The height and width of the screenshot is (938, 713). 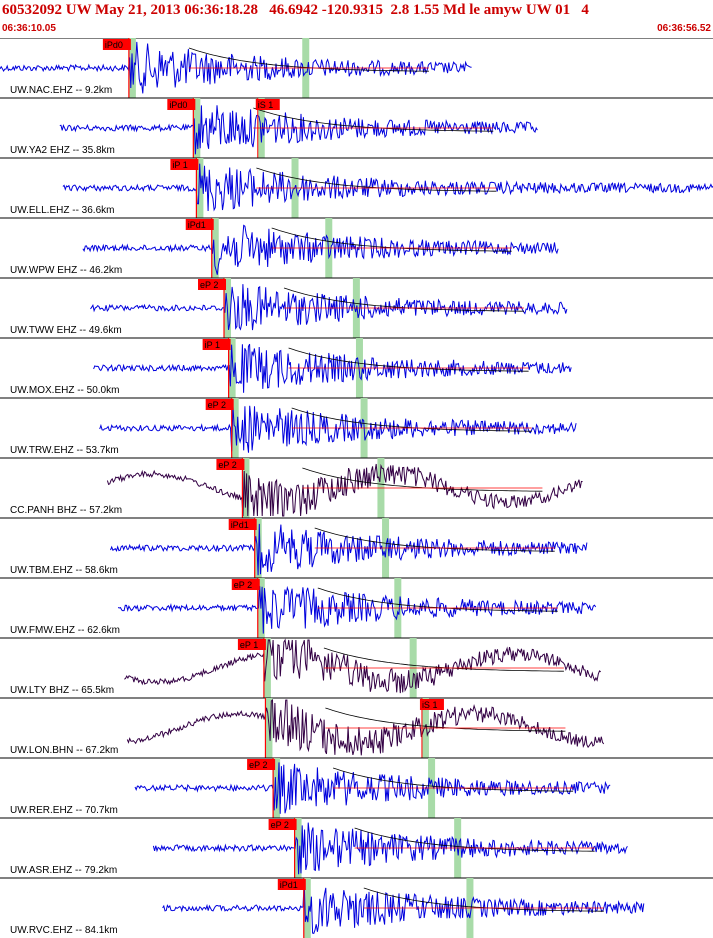 What do you see at coordinates (65, 630) in the screenshot?
I see `station-label: UW.FMW.EHZ -- 62.6km` at bounding box center [65, 630].